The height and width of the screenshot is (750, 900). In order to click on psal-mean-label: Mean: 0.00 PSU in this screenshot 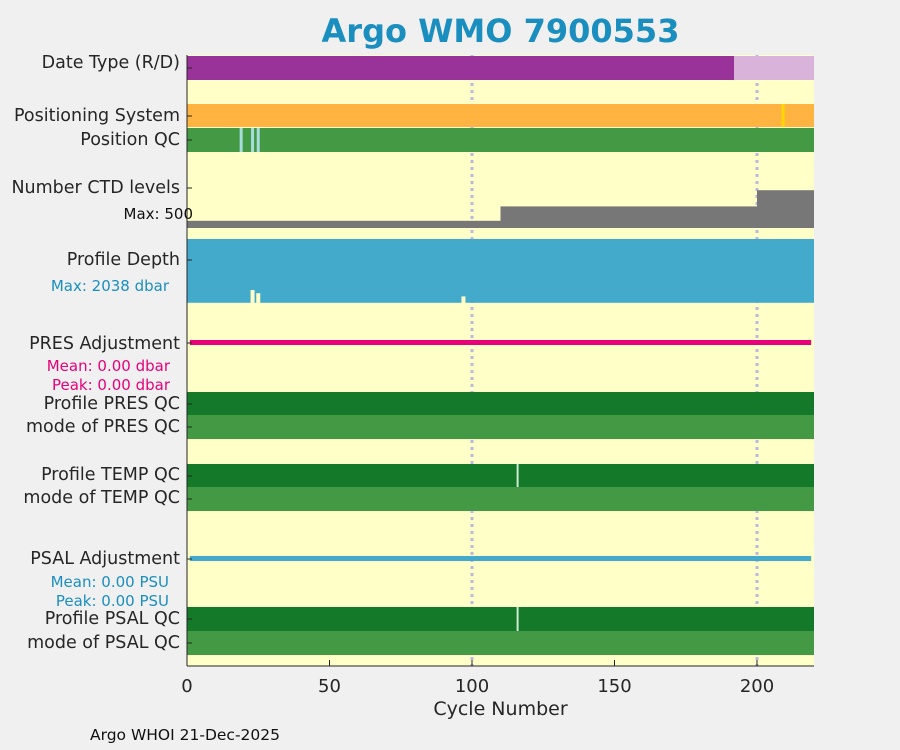, I will do `click(109, 582)`.